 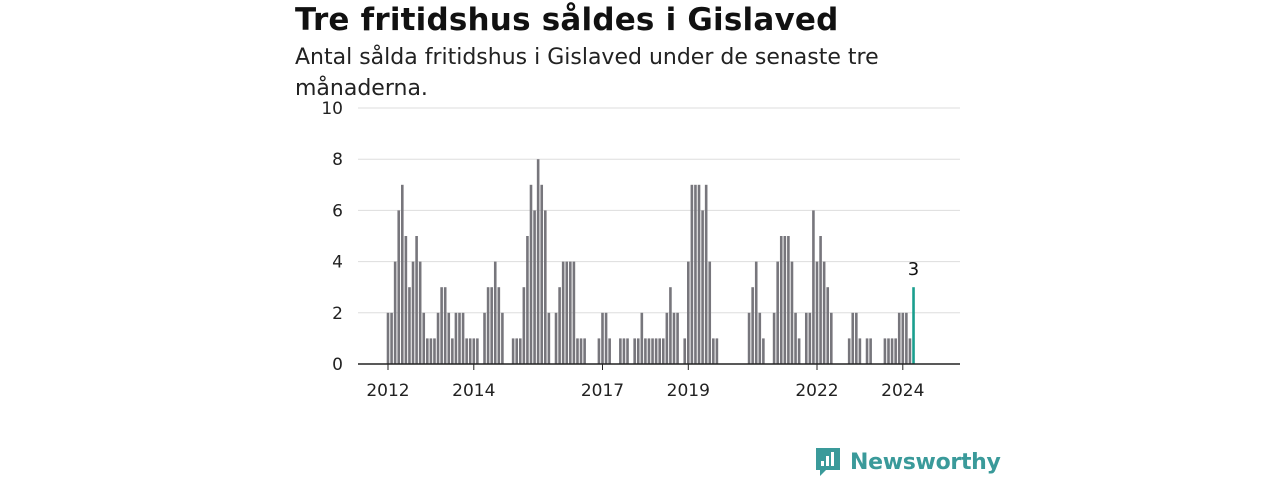 I want to click on x-tick-label: 2017, so click(x=602, y=391).